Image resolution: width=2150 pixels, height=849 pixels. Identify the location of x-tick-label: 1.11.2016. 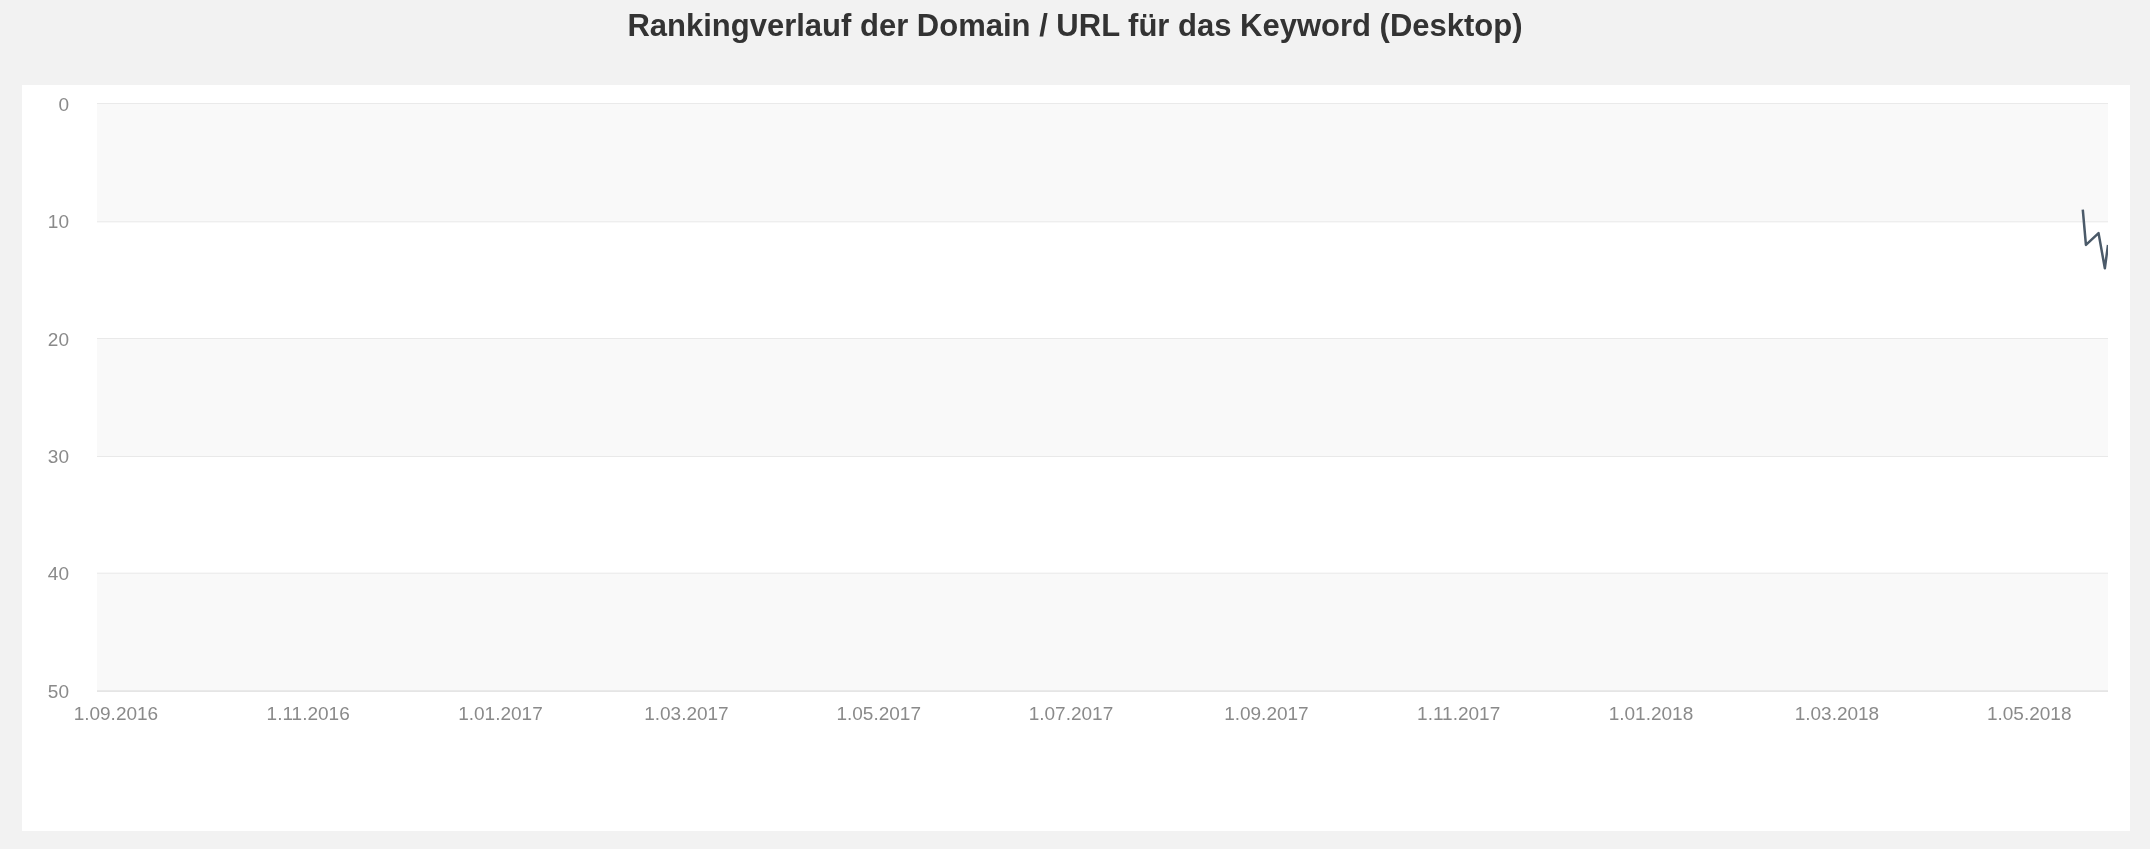
(308, 714).